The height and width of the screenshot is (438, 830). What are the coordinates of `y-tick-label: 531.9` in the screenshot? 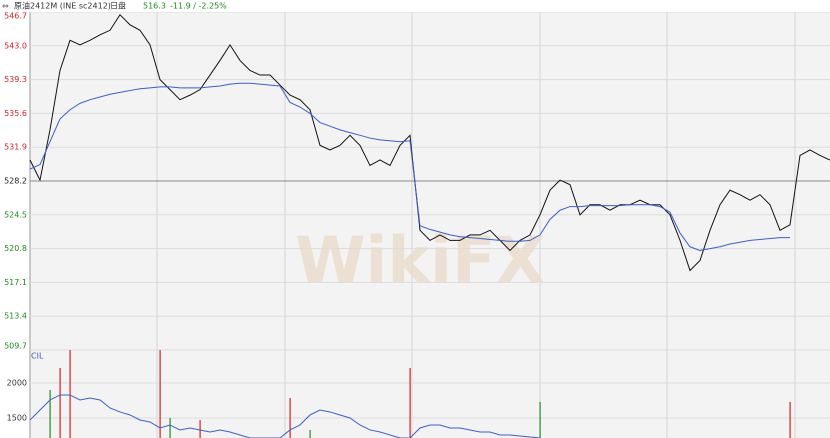 It's located at (15, 147).